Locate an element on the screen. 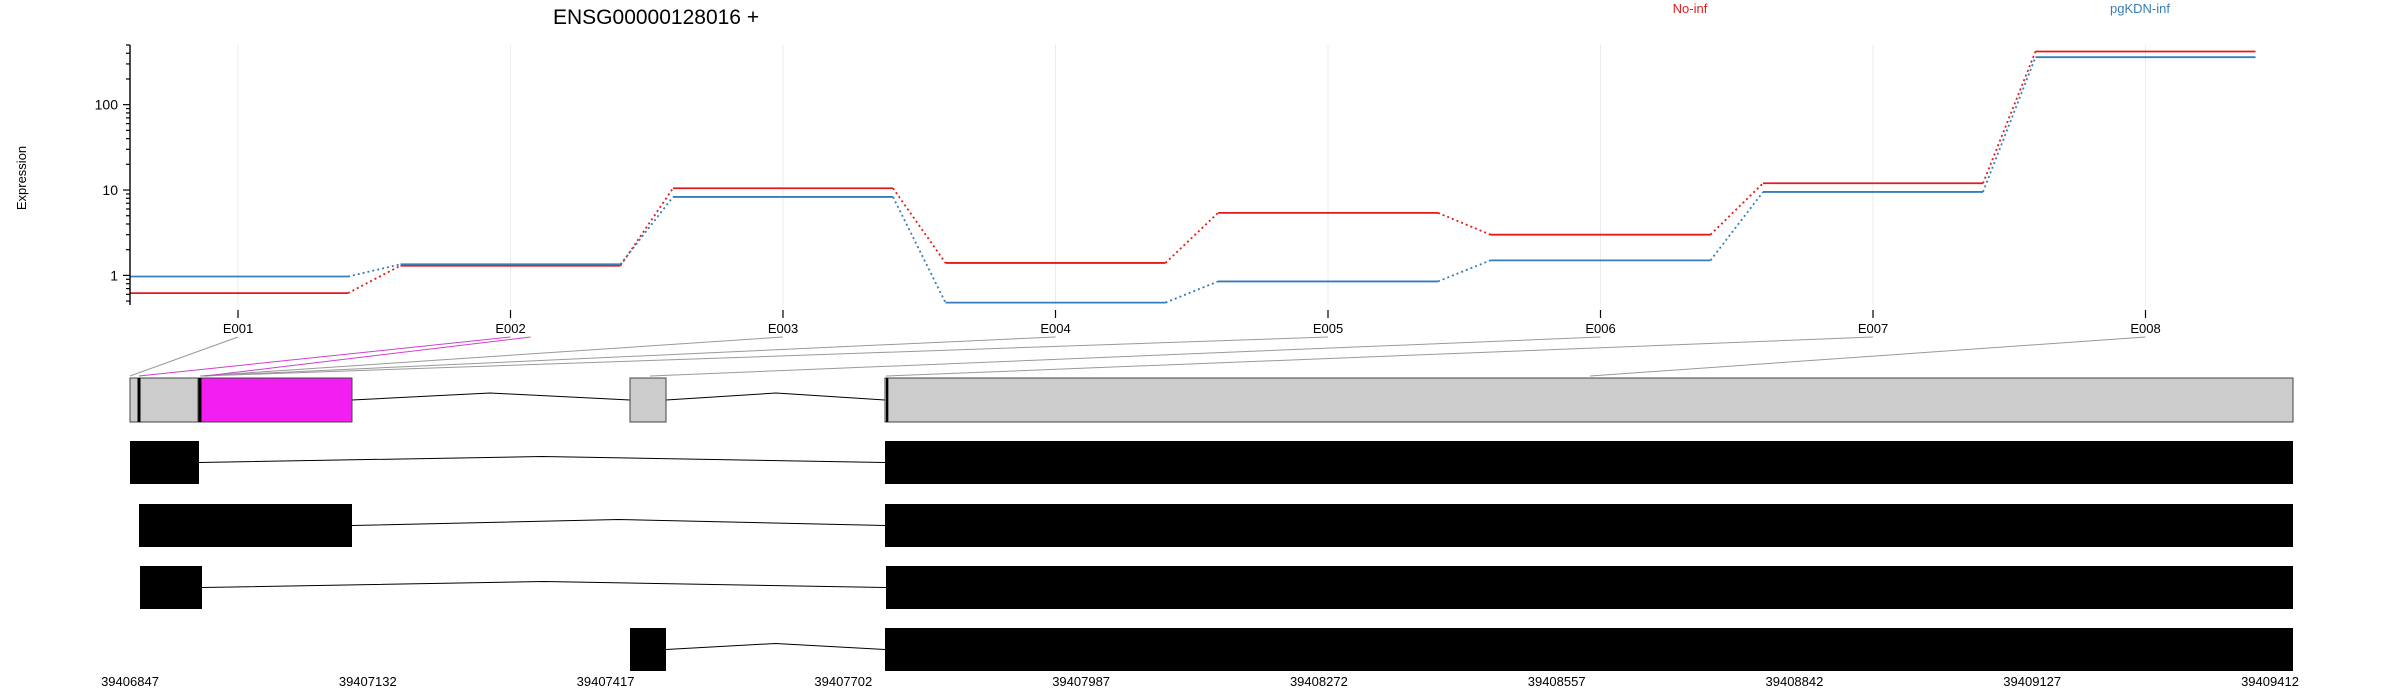 This screenshot has width=2400, height=700. x-tick-label: E002 is located at coordinates (510, 328).